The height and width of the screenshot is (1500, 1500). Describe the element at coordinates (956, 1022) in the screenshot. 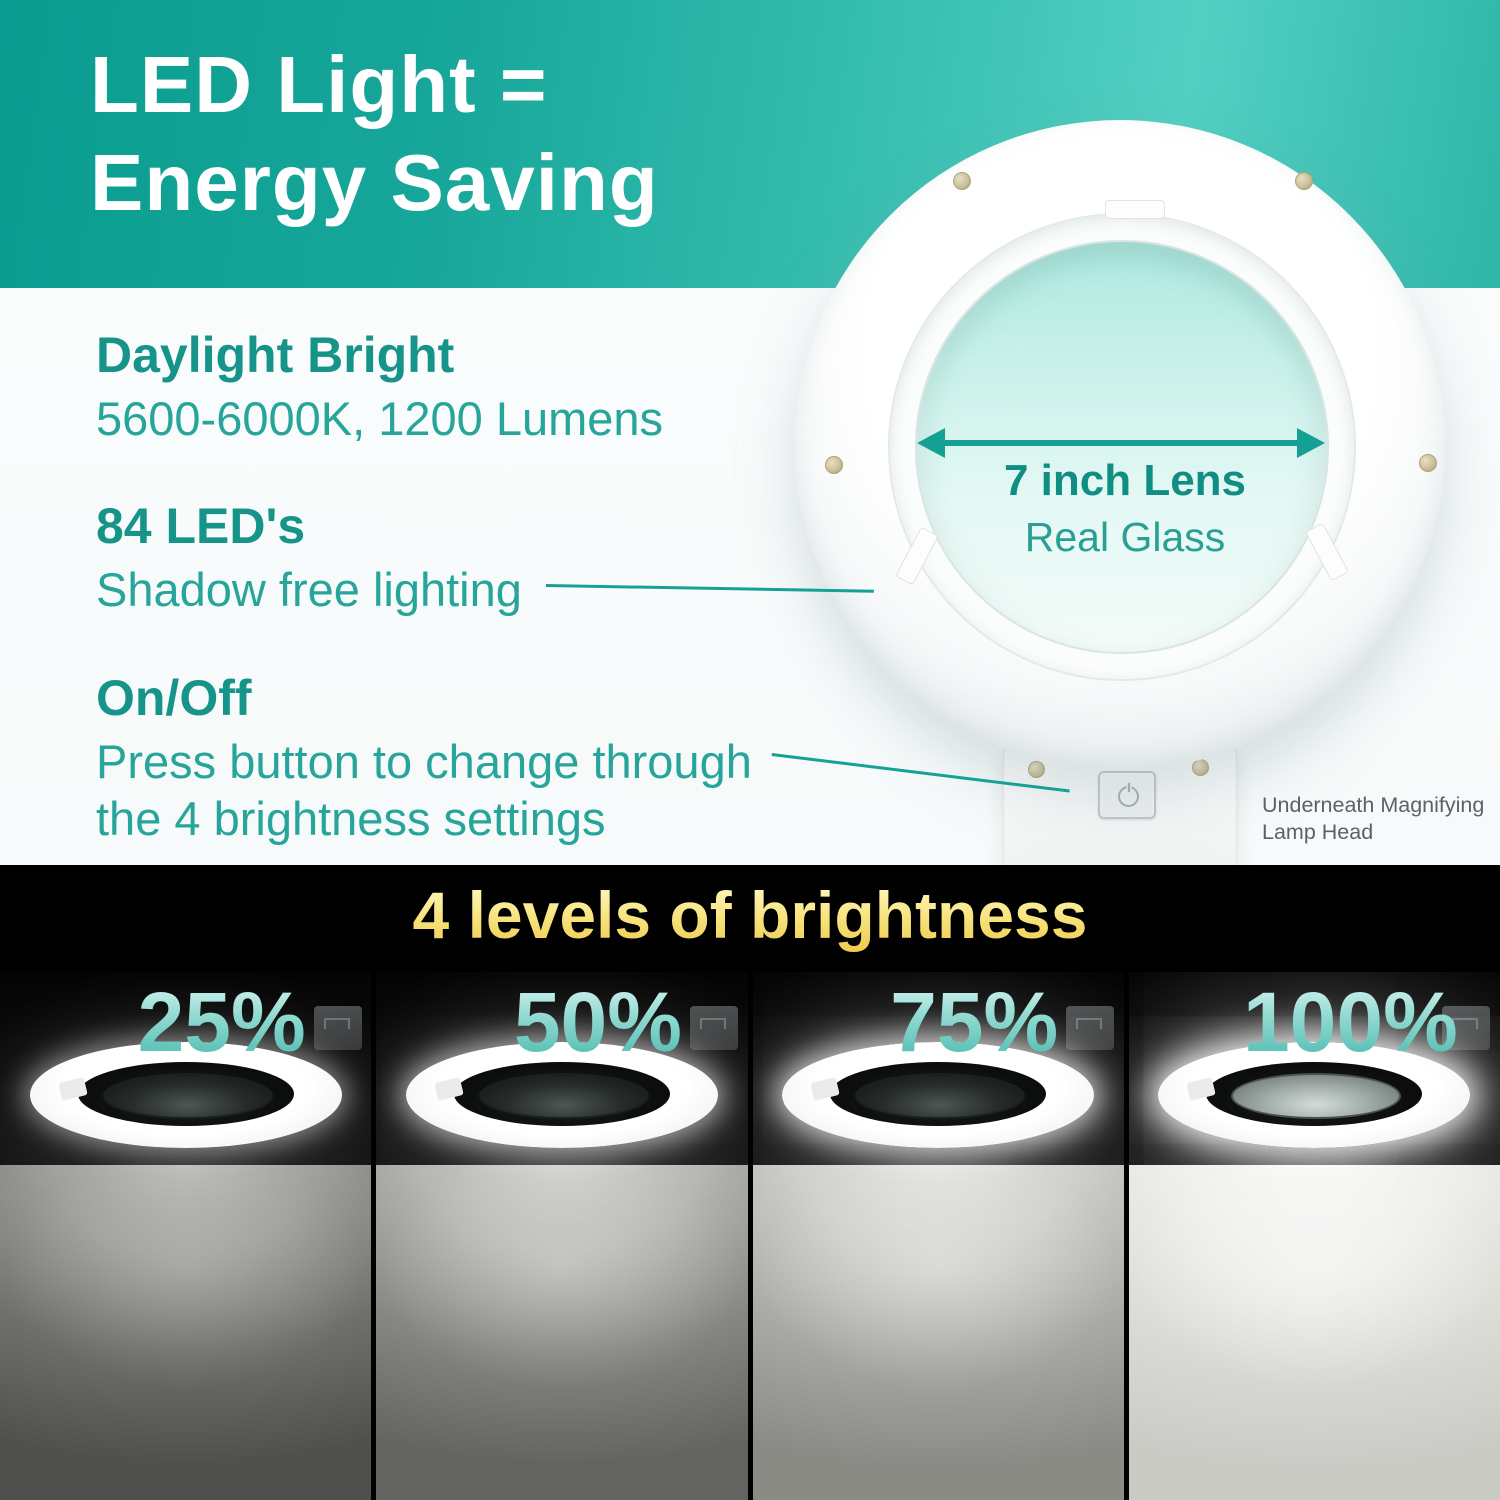

I see `brightness-percent-label: 75%` at that location.